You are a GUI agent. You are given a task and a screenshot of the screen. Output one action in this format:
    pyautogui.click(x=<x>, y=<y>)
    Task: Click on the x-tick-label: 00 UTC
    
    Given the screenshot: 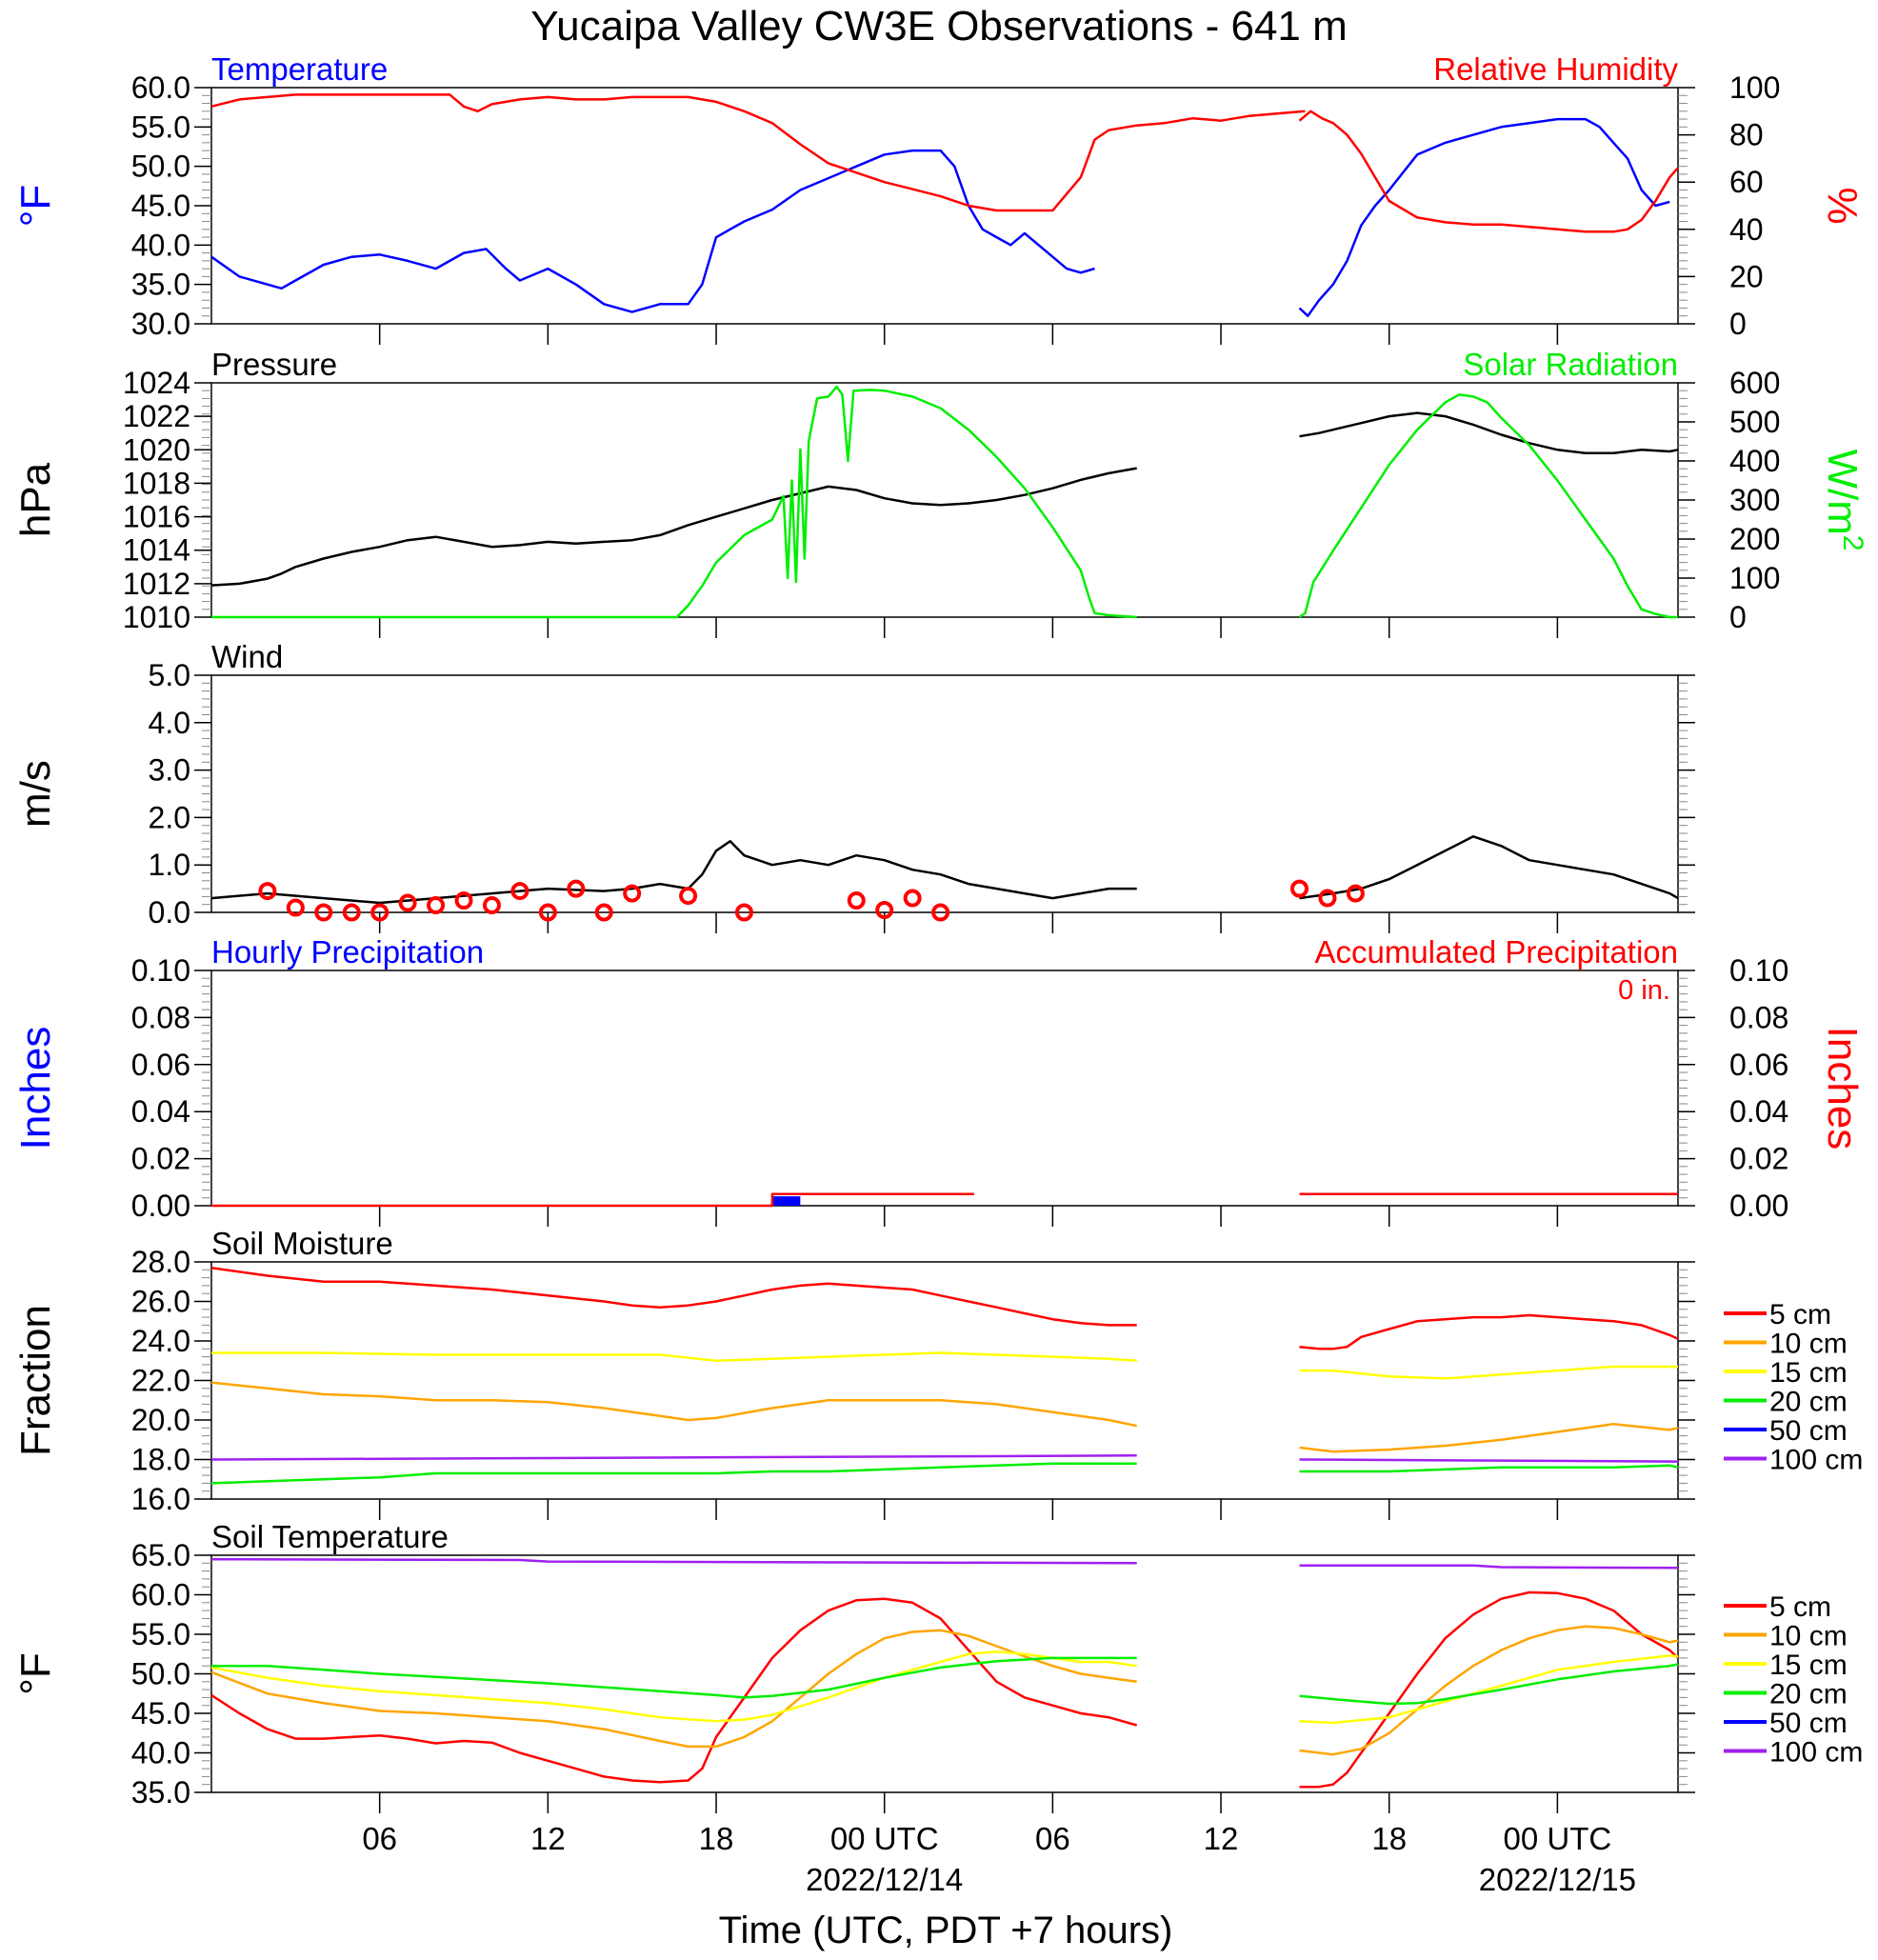 What is the action you would take?
    pyautogui.click(x=1558, y=1838)
    